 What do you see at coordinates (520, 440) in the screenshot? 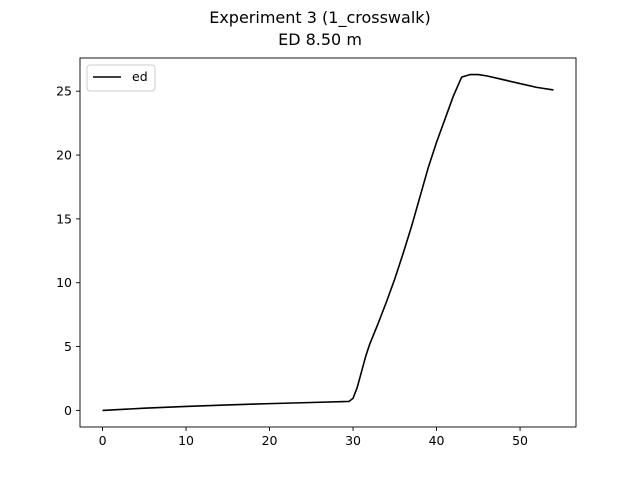
I see `x-tick-label: 50` at bounding box center [520, 440].